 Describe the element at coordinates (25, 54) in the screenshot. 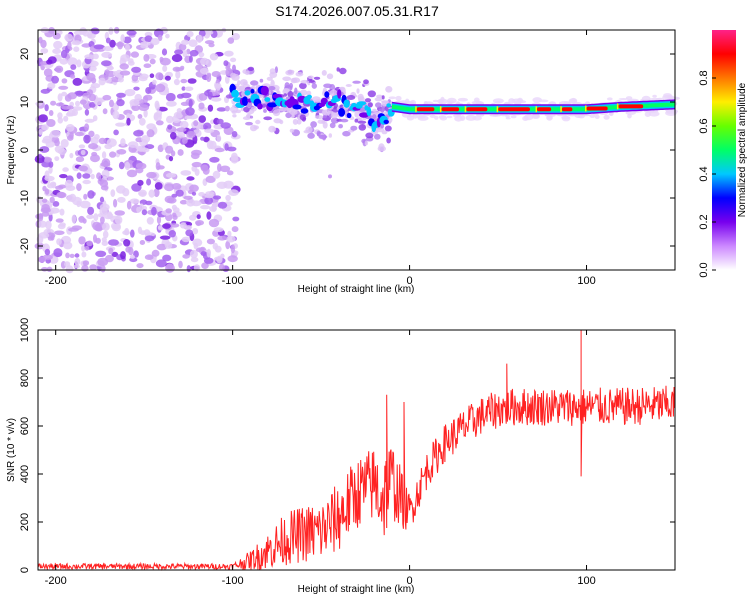

I see `y-tick-label: 20` at that location.